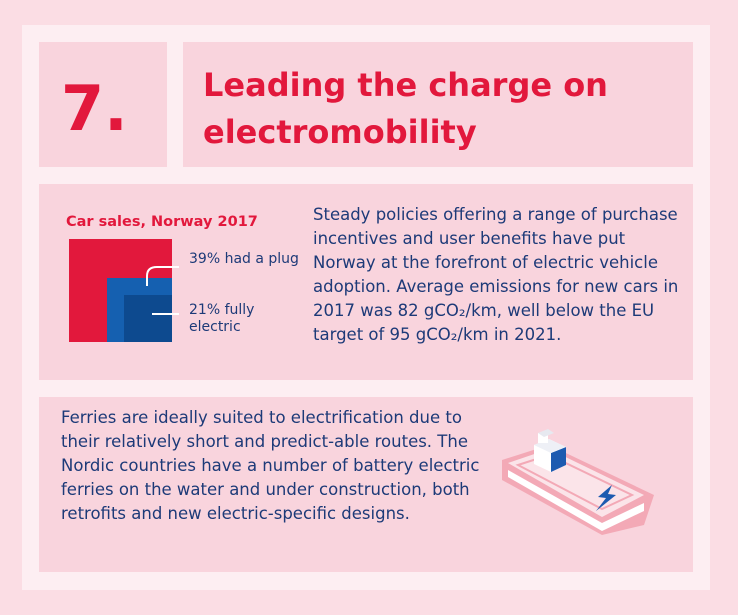  What do you see at coordinates (606, 498) in the screenshot?
I see `lightning-bolt-icon` at bounding box center [606, 498].